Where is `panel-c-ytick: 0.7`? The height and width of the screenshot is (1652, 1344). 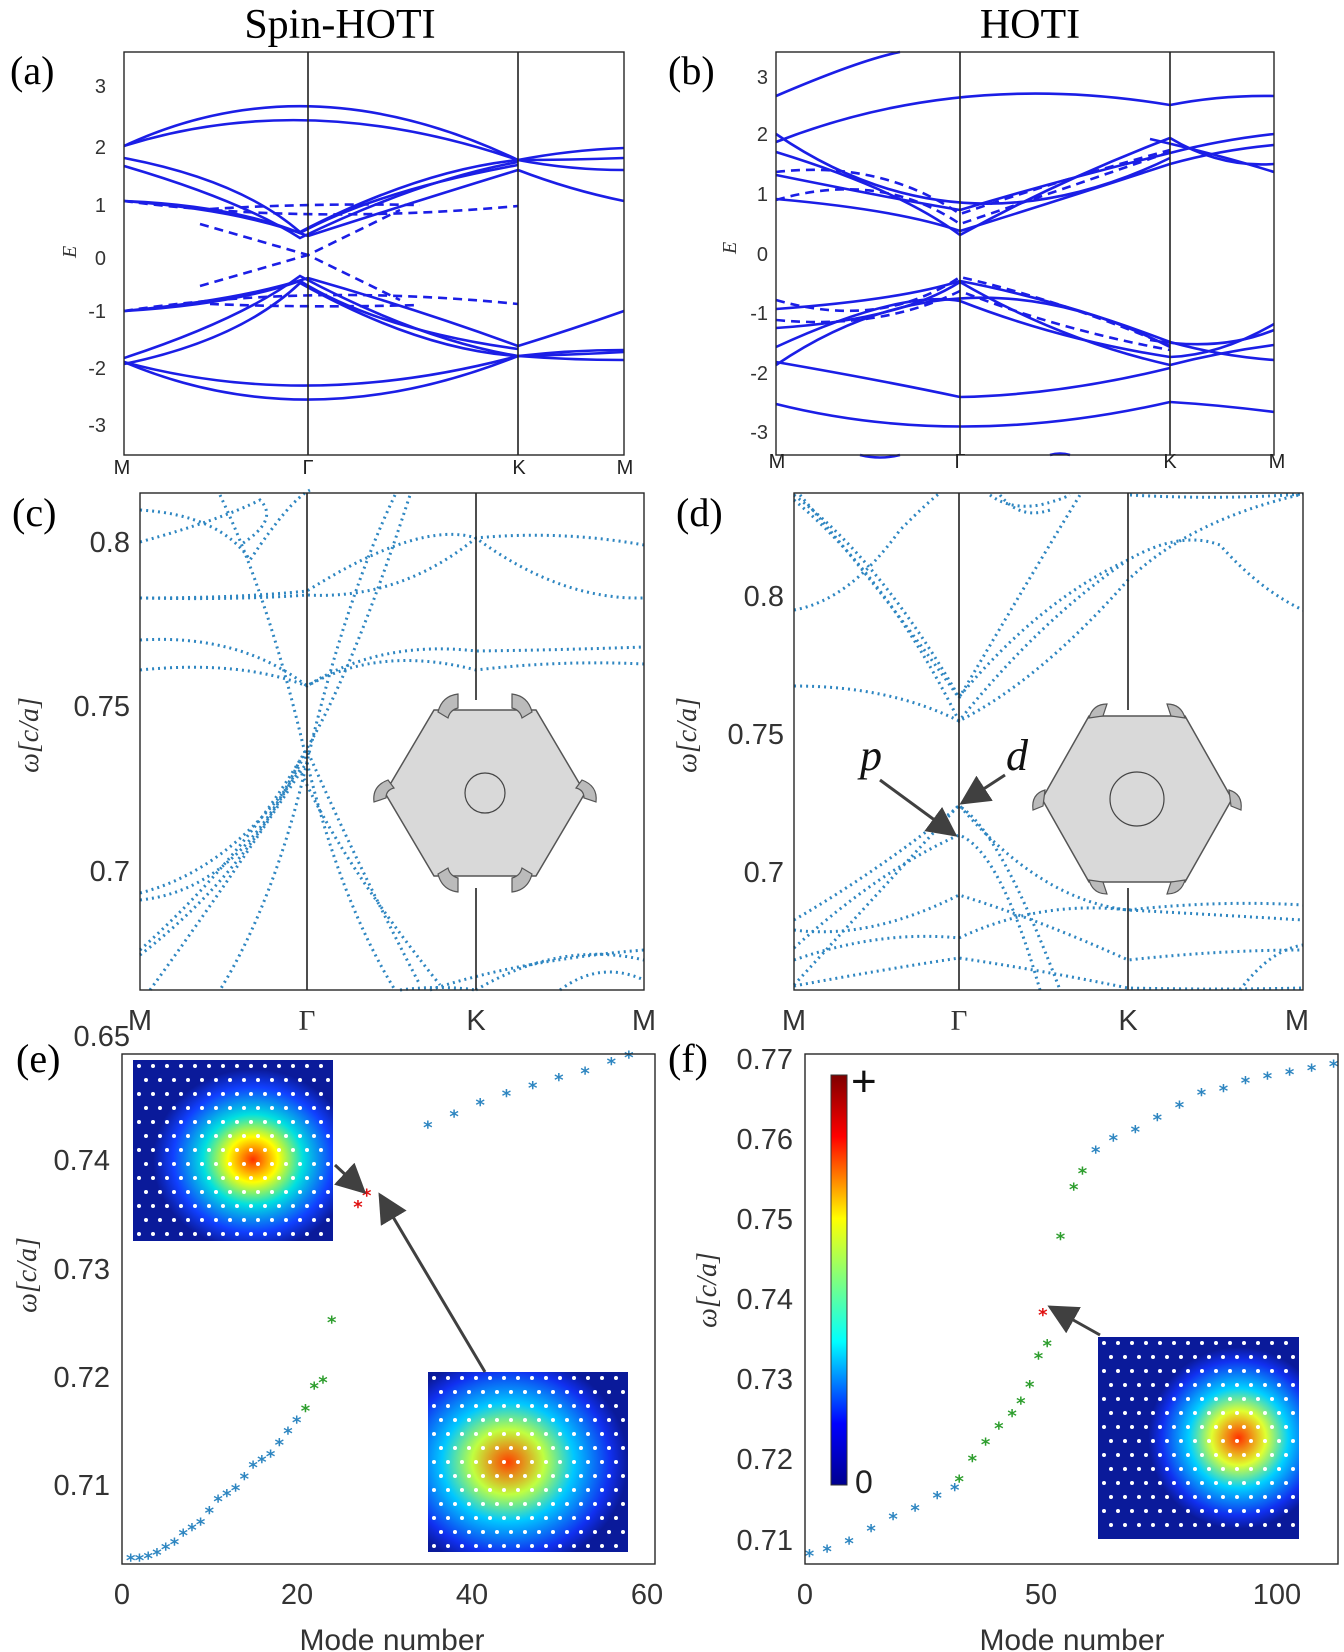 panel-c-ytick: 0.7 is located at coordinates (110, 872).